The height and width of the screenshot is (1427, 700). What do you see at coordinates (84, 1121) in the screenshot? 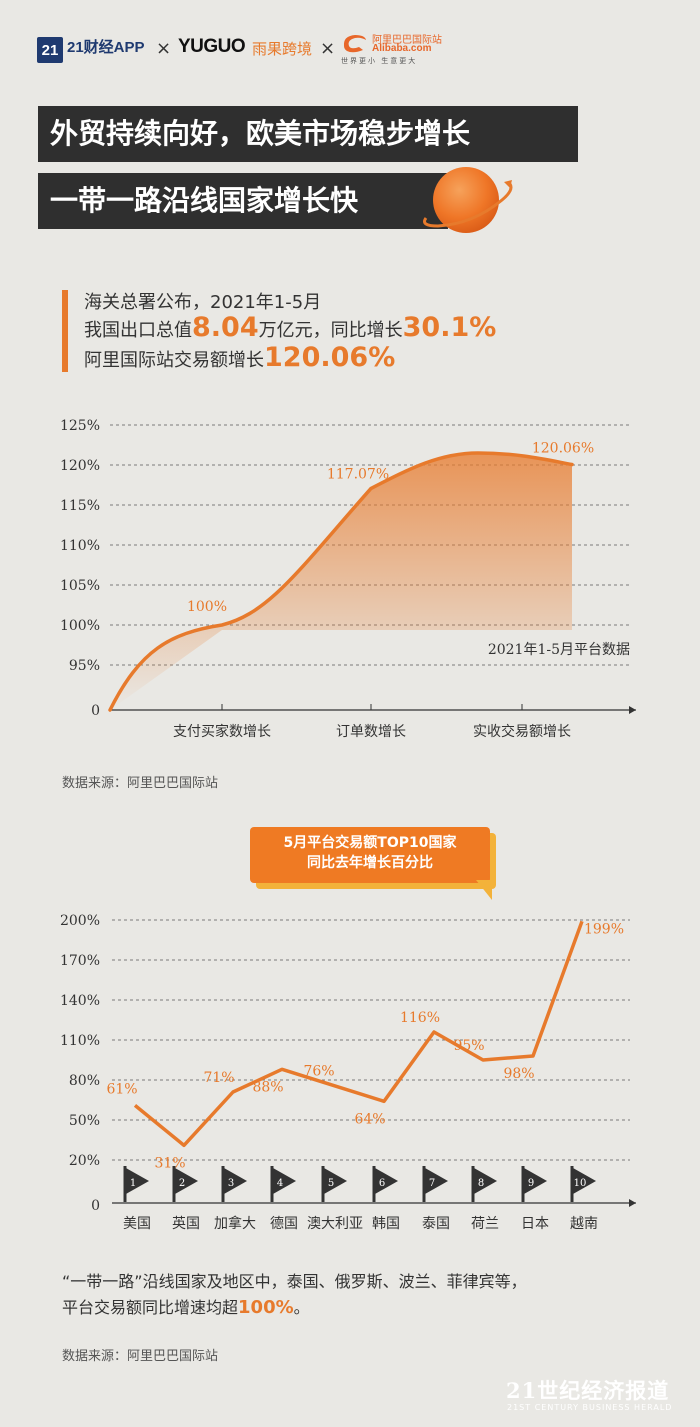
I see `chart2-y-tick-label: 50%` at bounding box center [84, 1121].